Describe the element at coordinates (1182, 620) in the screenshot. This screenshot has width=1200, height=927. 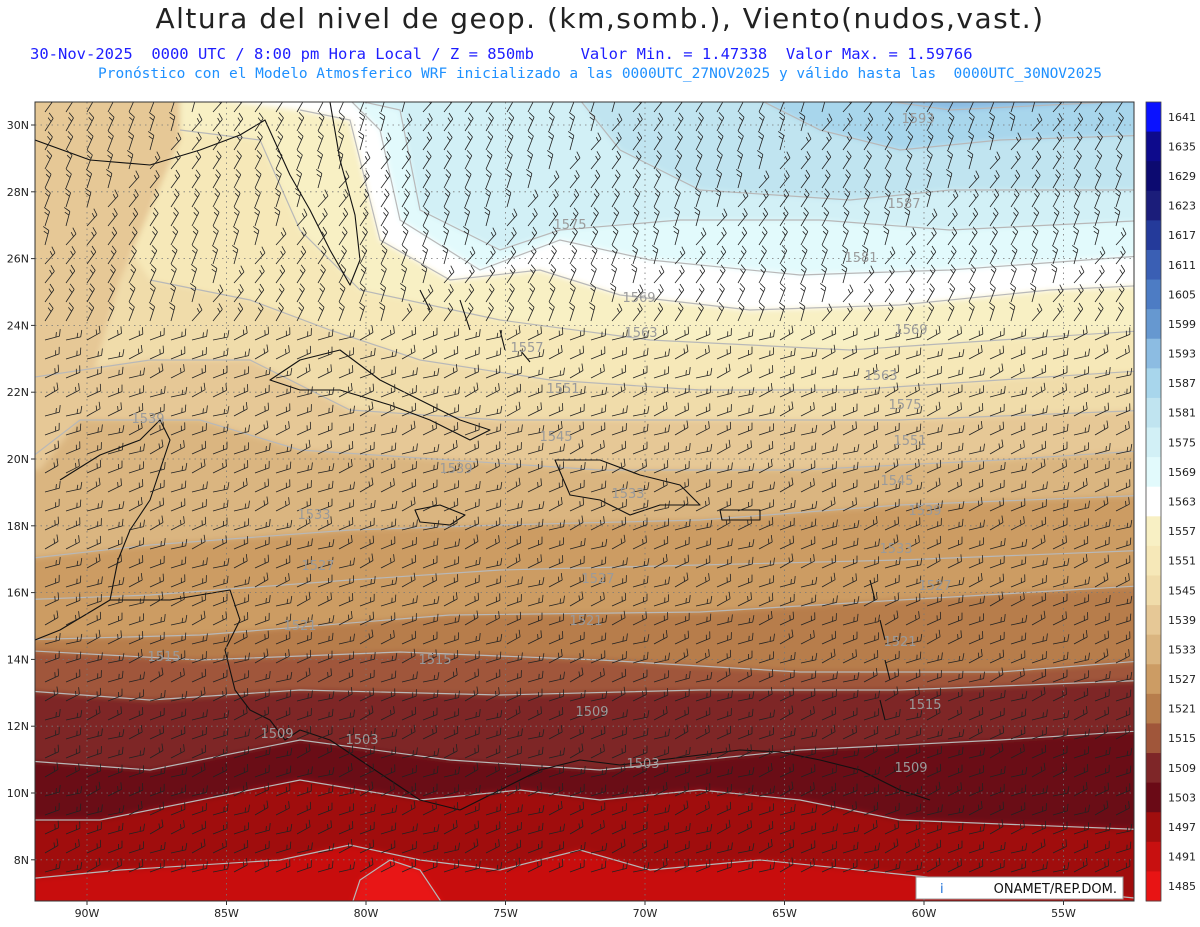
I see `colorbar-label: 1539` at that location.